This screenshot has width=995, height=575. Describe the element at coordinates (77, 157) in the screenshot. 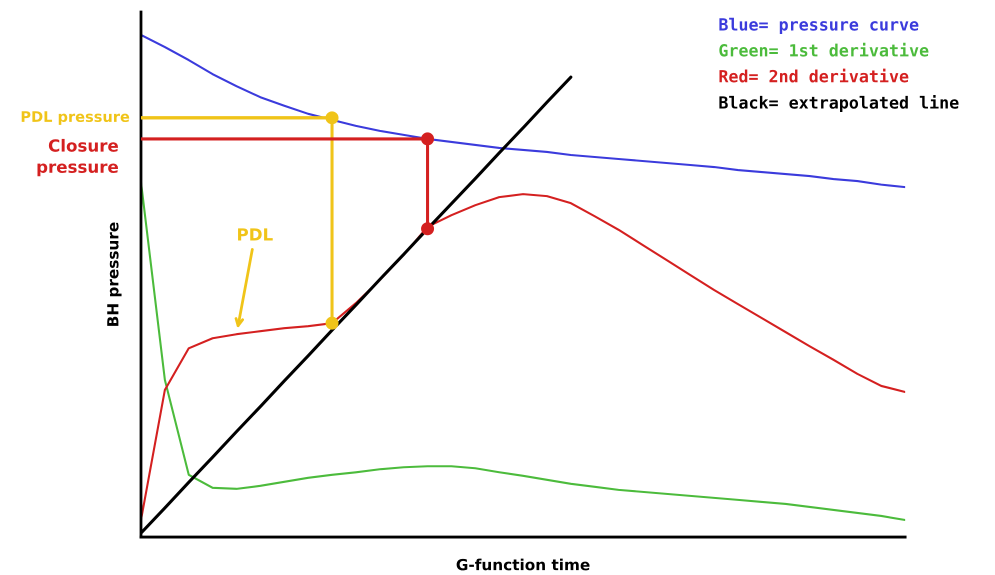

I see `text: Closure pressure` at that location.